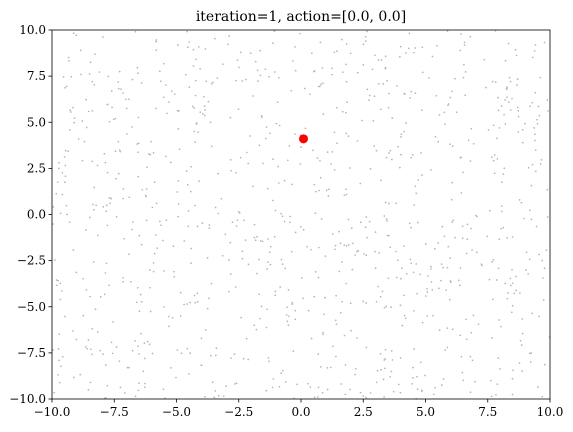 Image resolution: width=573 pixels, height=432 pixels. Describe the element at coordinates (303, 139) in the screenshot. I see `agent-point` at that location.